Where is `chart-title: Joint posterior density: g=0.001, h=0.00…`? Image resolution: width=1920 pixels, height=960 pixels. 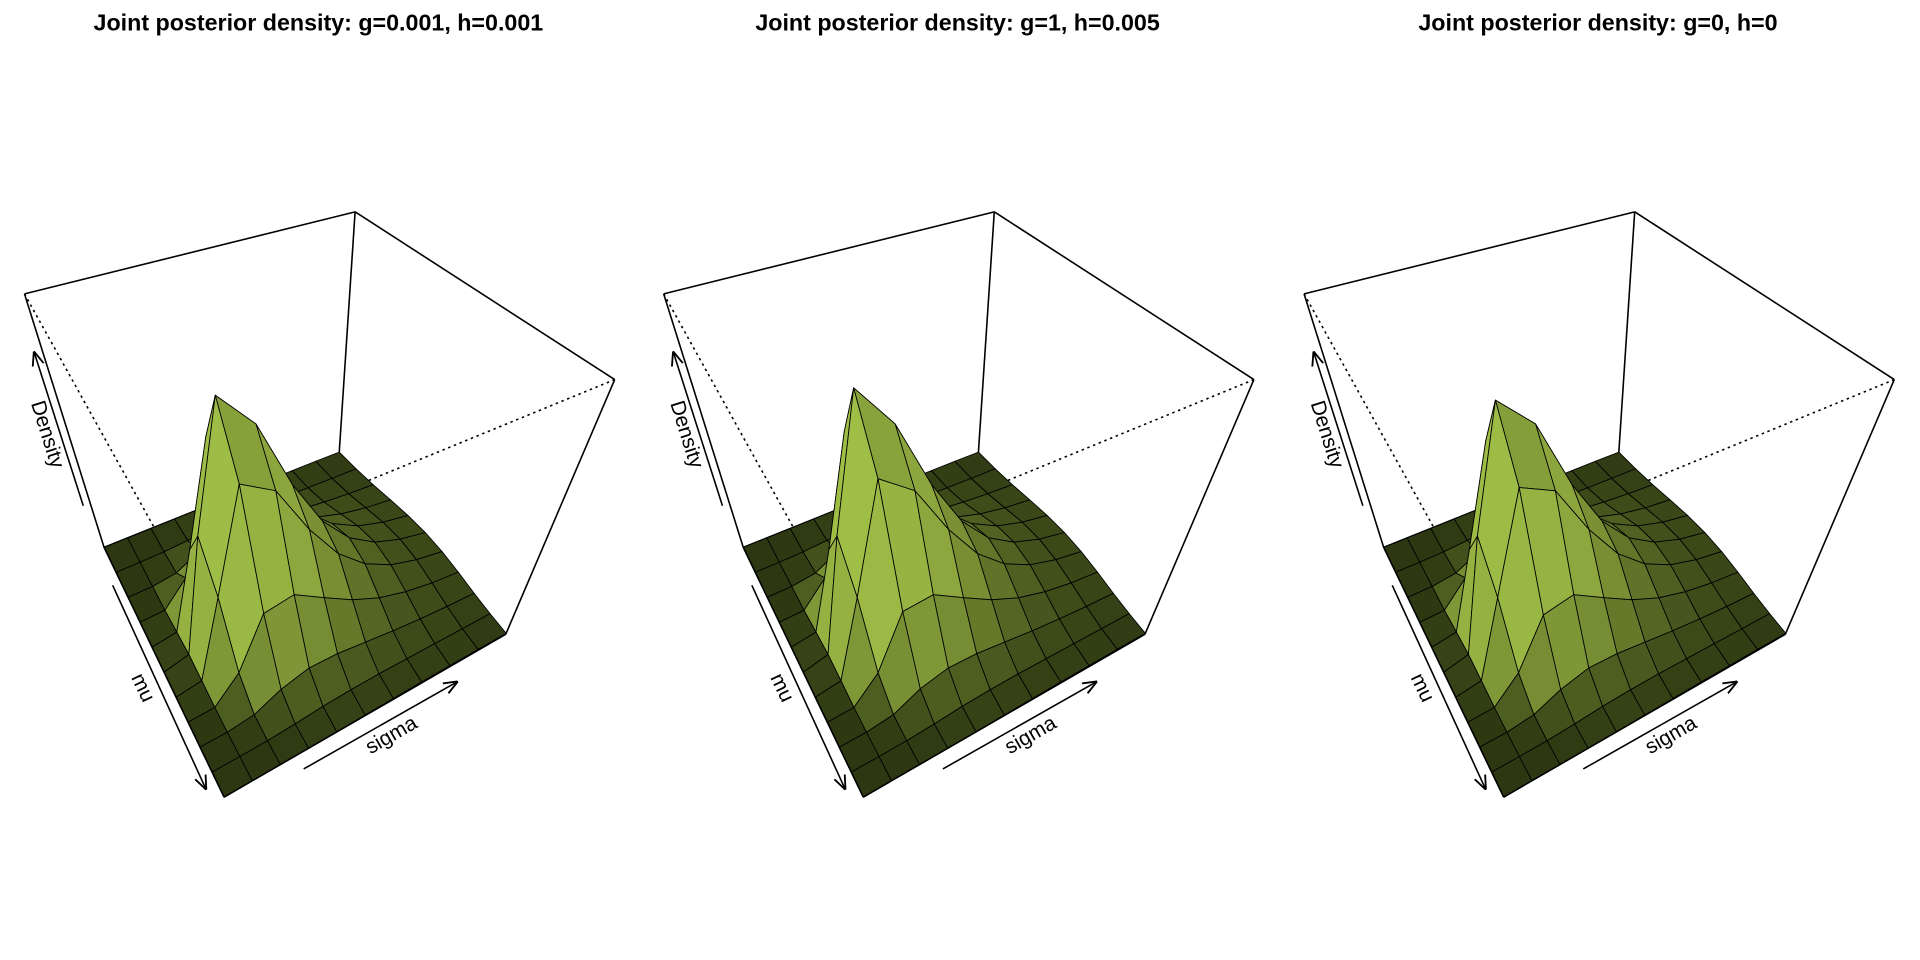 chart-title: Joint posterior density: g=0.001, h=0.00… is located at coordinates (319, 23).